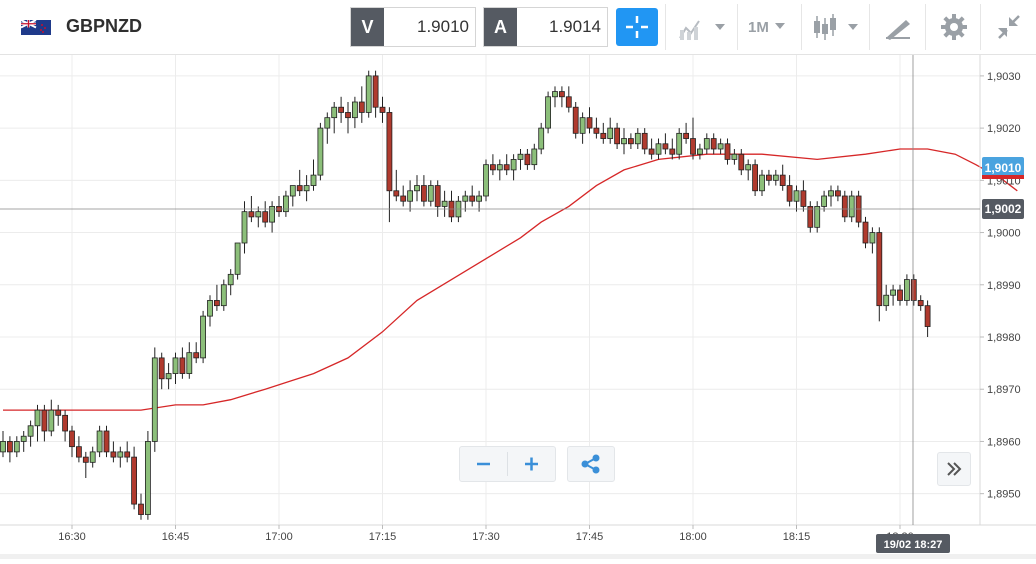 The width and height of the screenshot is (1036, 564). Describe the element at coordinates (637, 27) in the screenshot. I see `crosshair-button` at that location.